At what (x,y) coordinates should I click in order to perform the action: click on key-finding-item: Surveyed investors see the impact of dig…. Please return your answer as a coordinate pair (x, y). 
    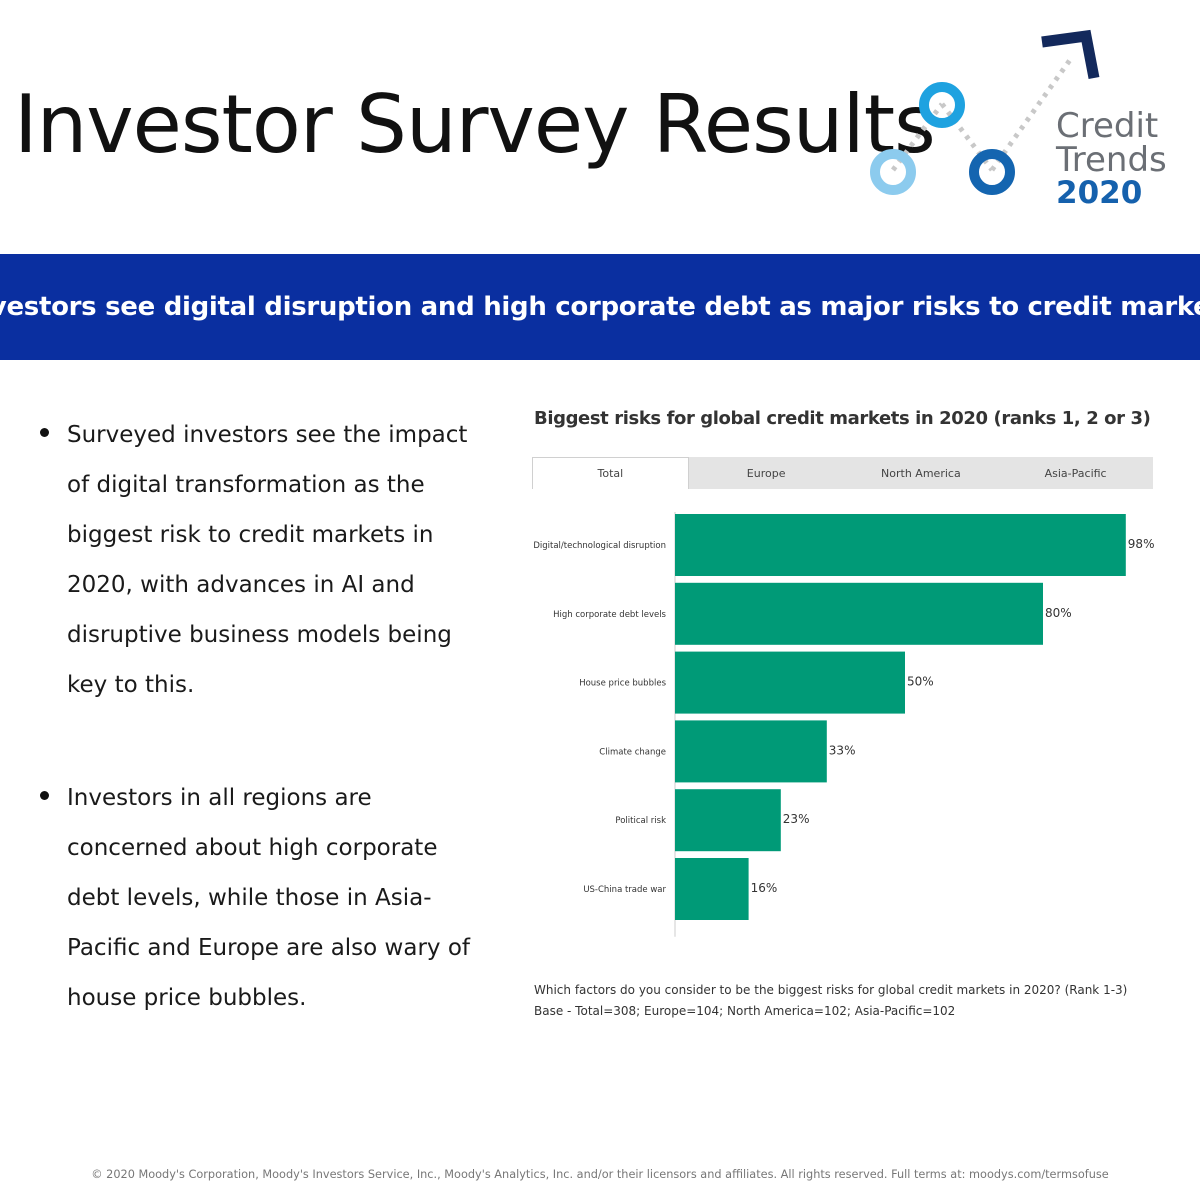
    Looking at the image, I should click on (260, 560).